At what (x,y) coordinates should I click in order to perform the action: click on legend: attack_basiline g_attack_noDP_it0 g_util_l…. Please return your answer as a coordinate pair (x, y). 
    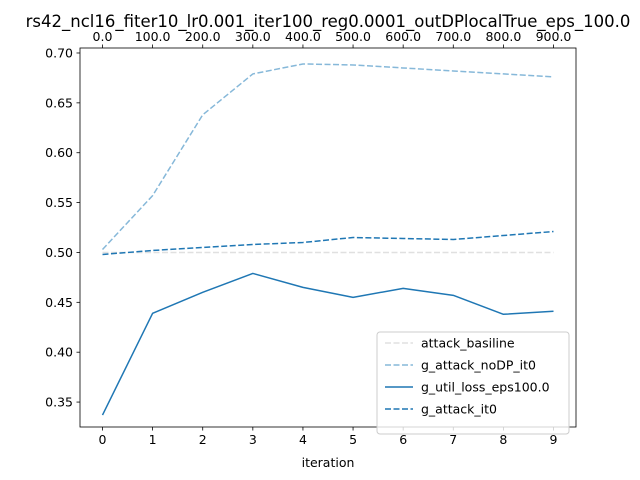
    Looking at the image, I should click on (473, 383).